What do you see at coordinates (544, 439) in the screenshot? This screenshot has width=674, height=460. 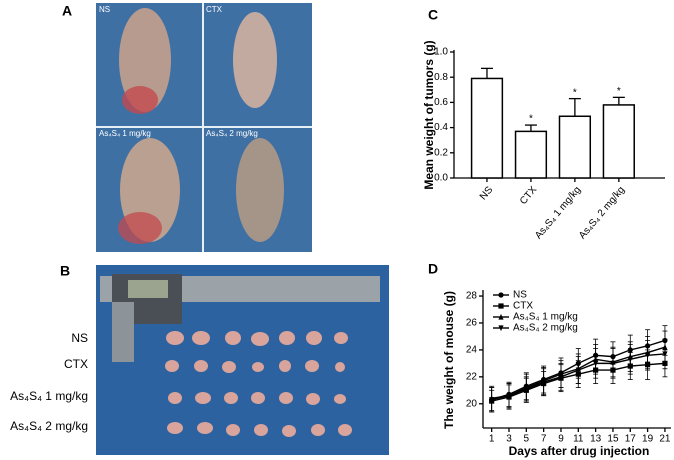 I see `x-tick-label: 7` at bounding box center [544, 439].